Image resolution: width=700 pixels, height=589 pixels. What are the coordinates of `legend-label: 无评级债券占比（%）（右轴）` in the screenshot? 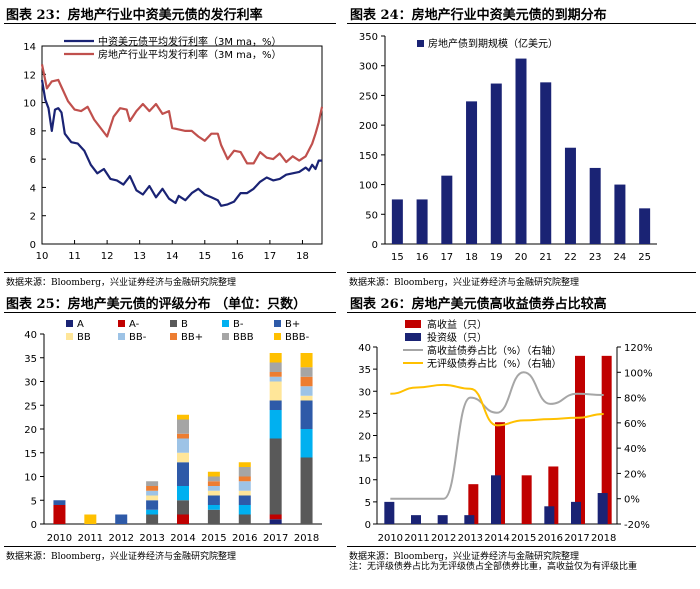 It's located at (494, 363).